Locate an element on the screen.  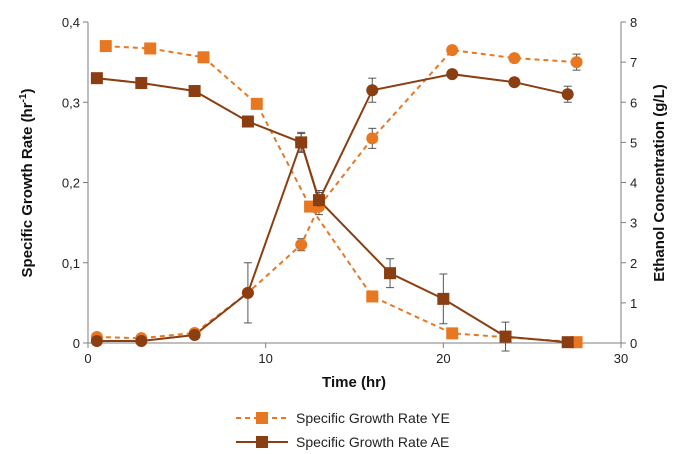
y-right-tick-label-1: 1 is located at coordinates (633, 303).